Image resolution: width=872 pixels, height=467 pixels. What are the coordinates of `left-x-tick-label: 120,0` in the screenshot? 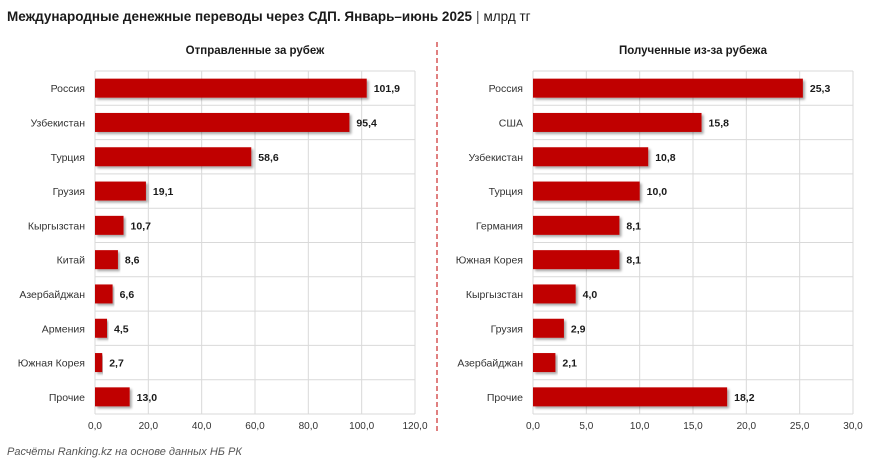 It's located at (414, 426).